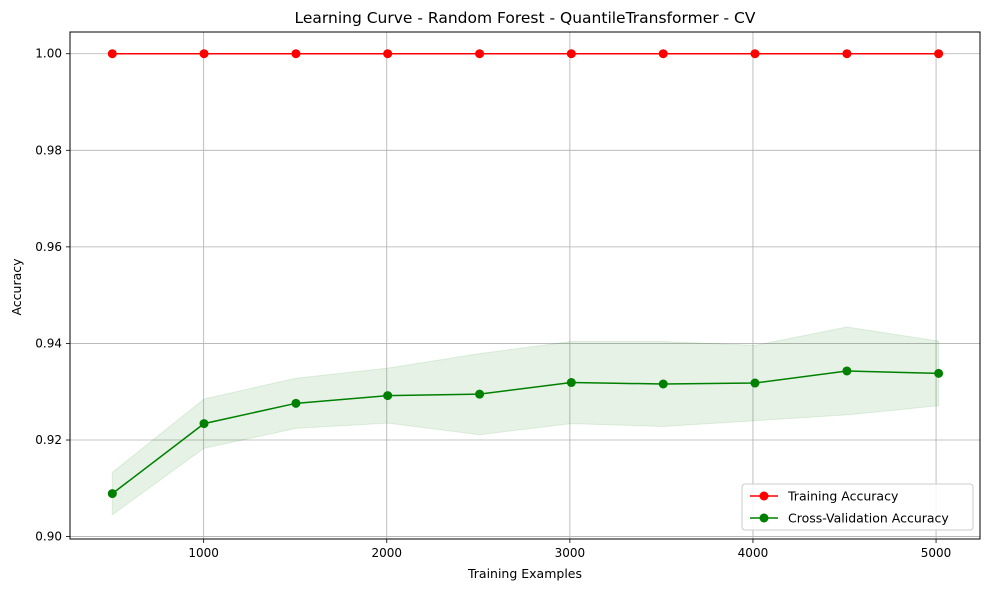  What do you see at coordinates (524, 573) in the screenshot?
I see `x-axis-label: Training Examples` at bounding box center [524, 573].